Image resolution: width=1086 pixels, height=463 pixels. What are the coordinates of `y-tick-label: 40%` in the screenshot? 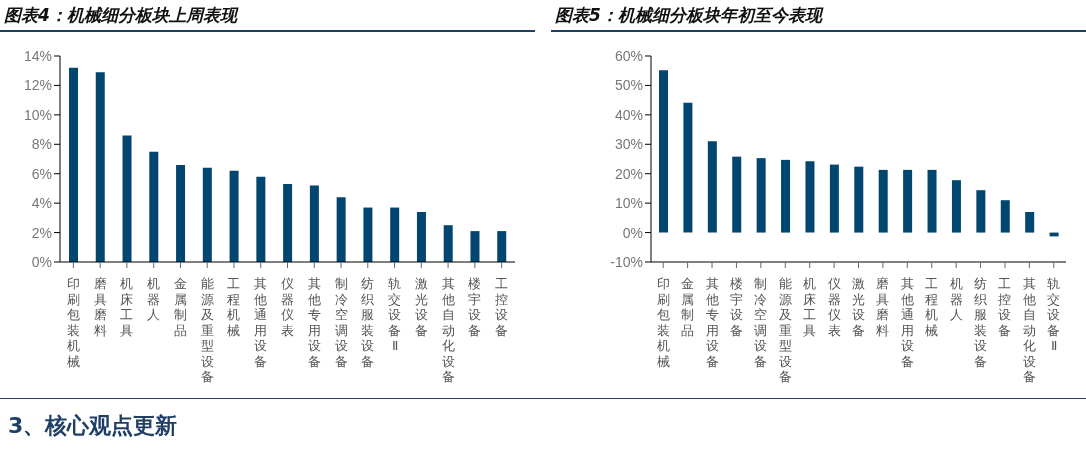 It's located at (628, 114).